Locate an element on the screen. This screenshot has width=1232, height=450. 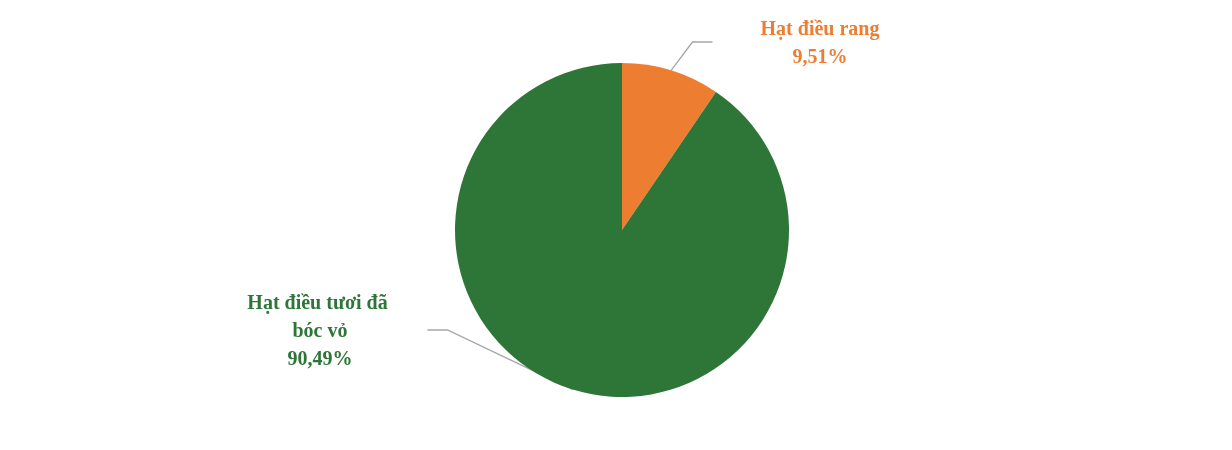
slice-label: Hạt điều rang is located at coordinates (820, 28).